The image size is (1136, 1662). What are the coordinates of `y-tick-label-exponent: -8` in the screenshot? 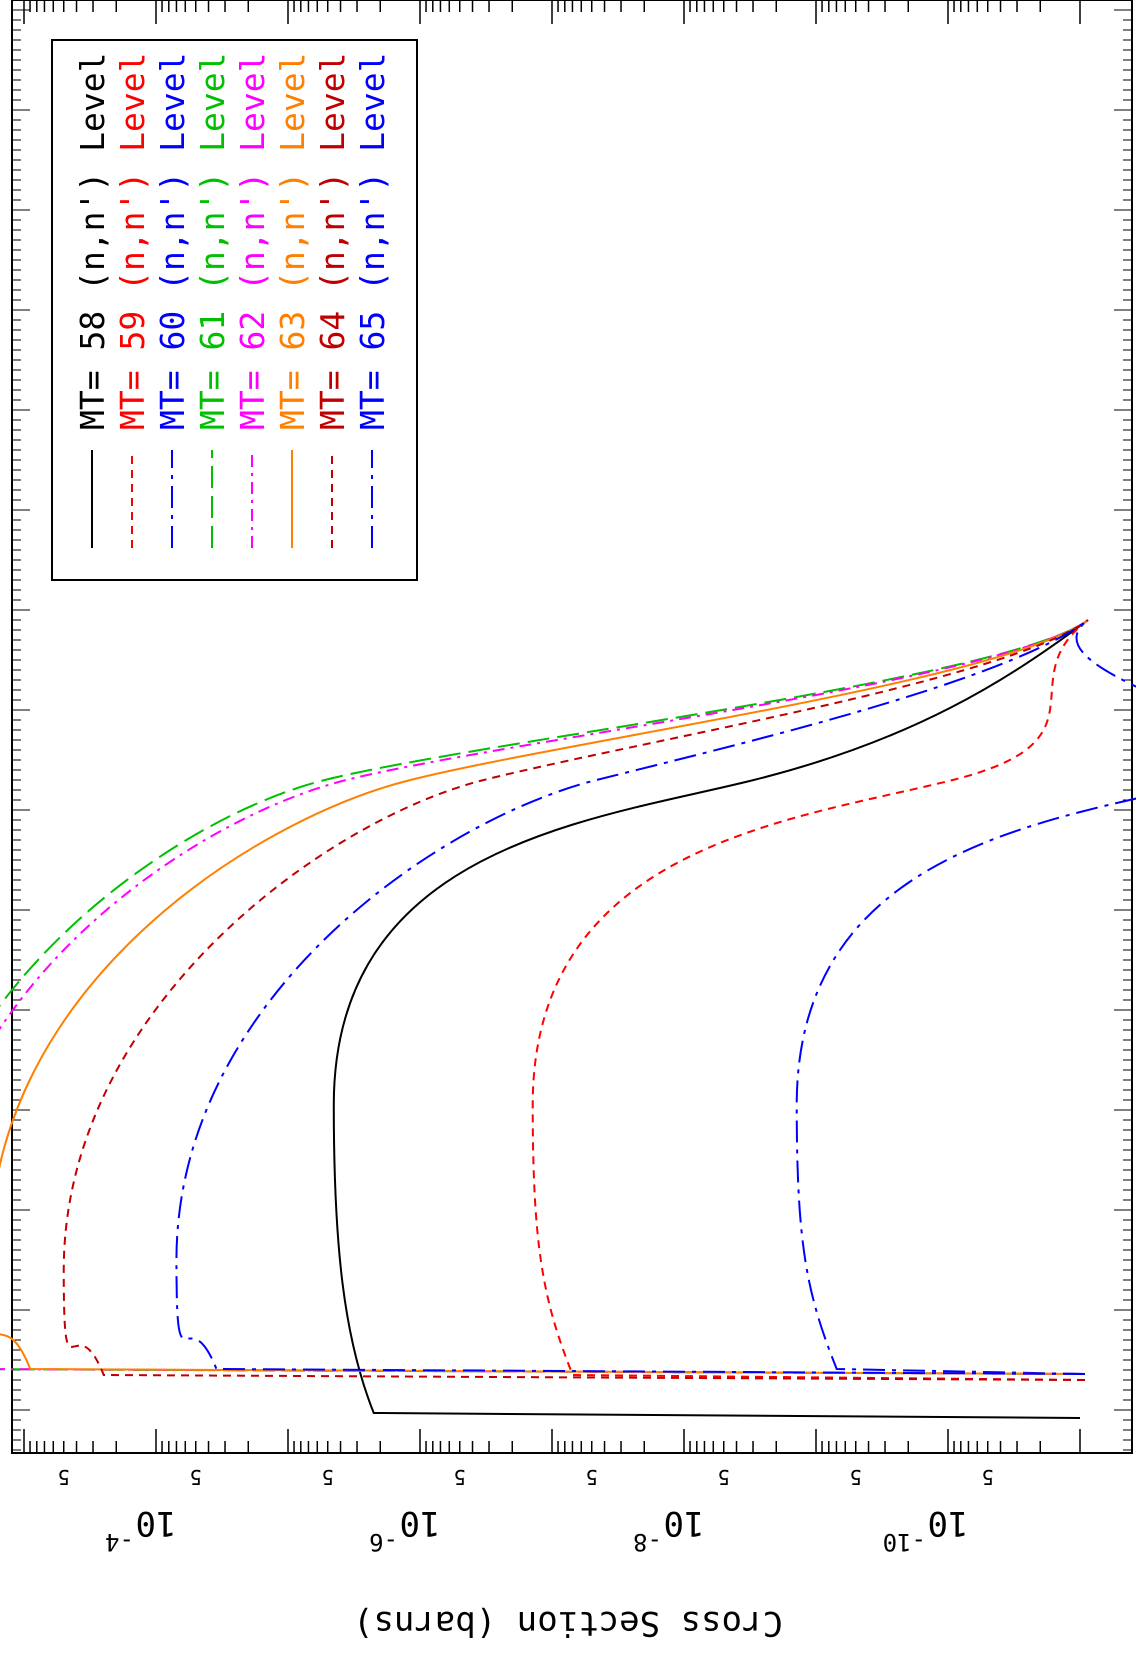 It's located at (647, 1542).